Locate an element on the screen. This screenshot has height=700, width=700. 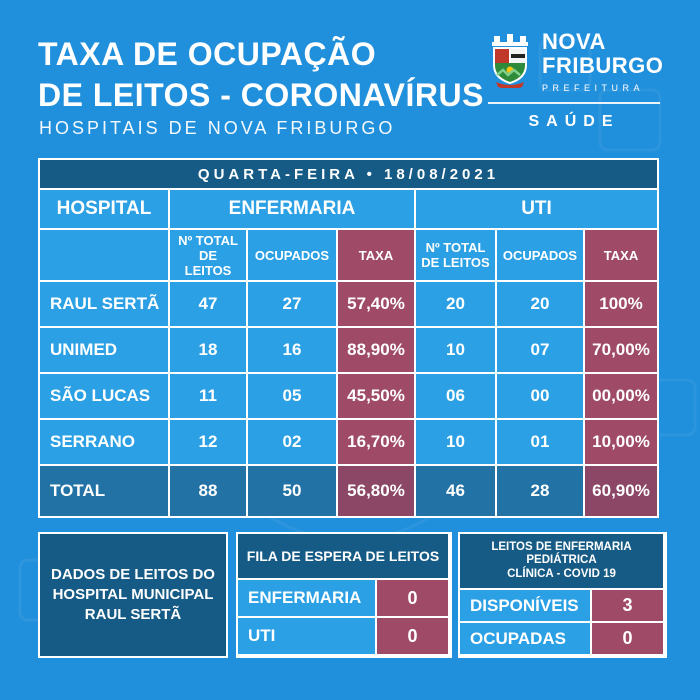
row-uti-taxa: 00,00% is located at coordinates (621, 396).